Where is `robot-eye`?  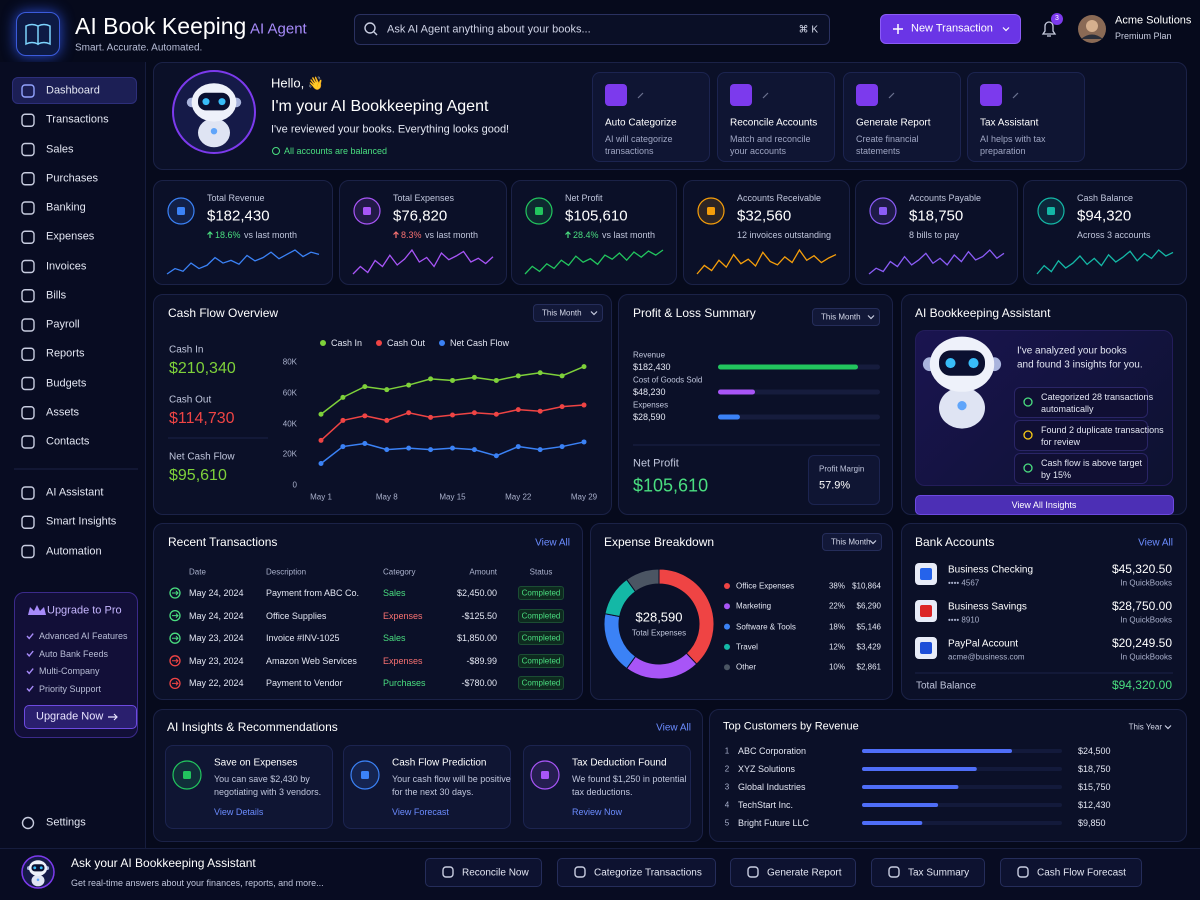
robot-eye is located at coordinates (973, 363).